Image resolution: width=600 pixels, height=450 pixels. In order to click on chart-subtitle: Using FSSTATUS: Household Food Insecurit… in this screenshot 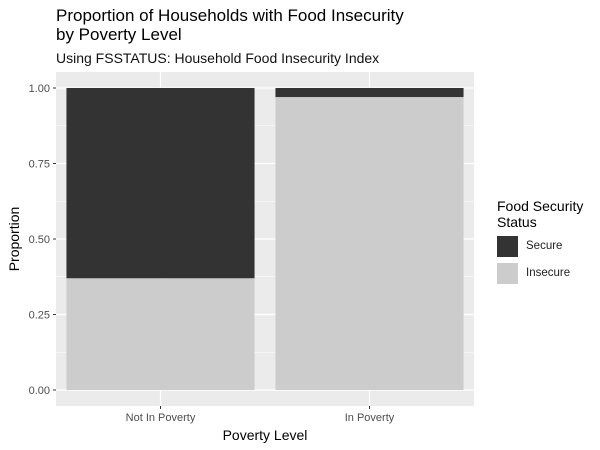, I will do `click(218, 58)`.